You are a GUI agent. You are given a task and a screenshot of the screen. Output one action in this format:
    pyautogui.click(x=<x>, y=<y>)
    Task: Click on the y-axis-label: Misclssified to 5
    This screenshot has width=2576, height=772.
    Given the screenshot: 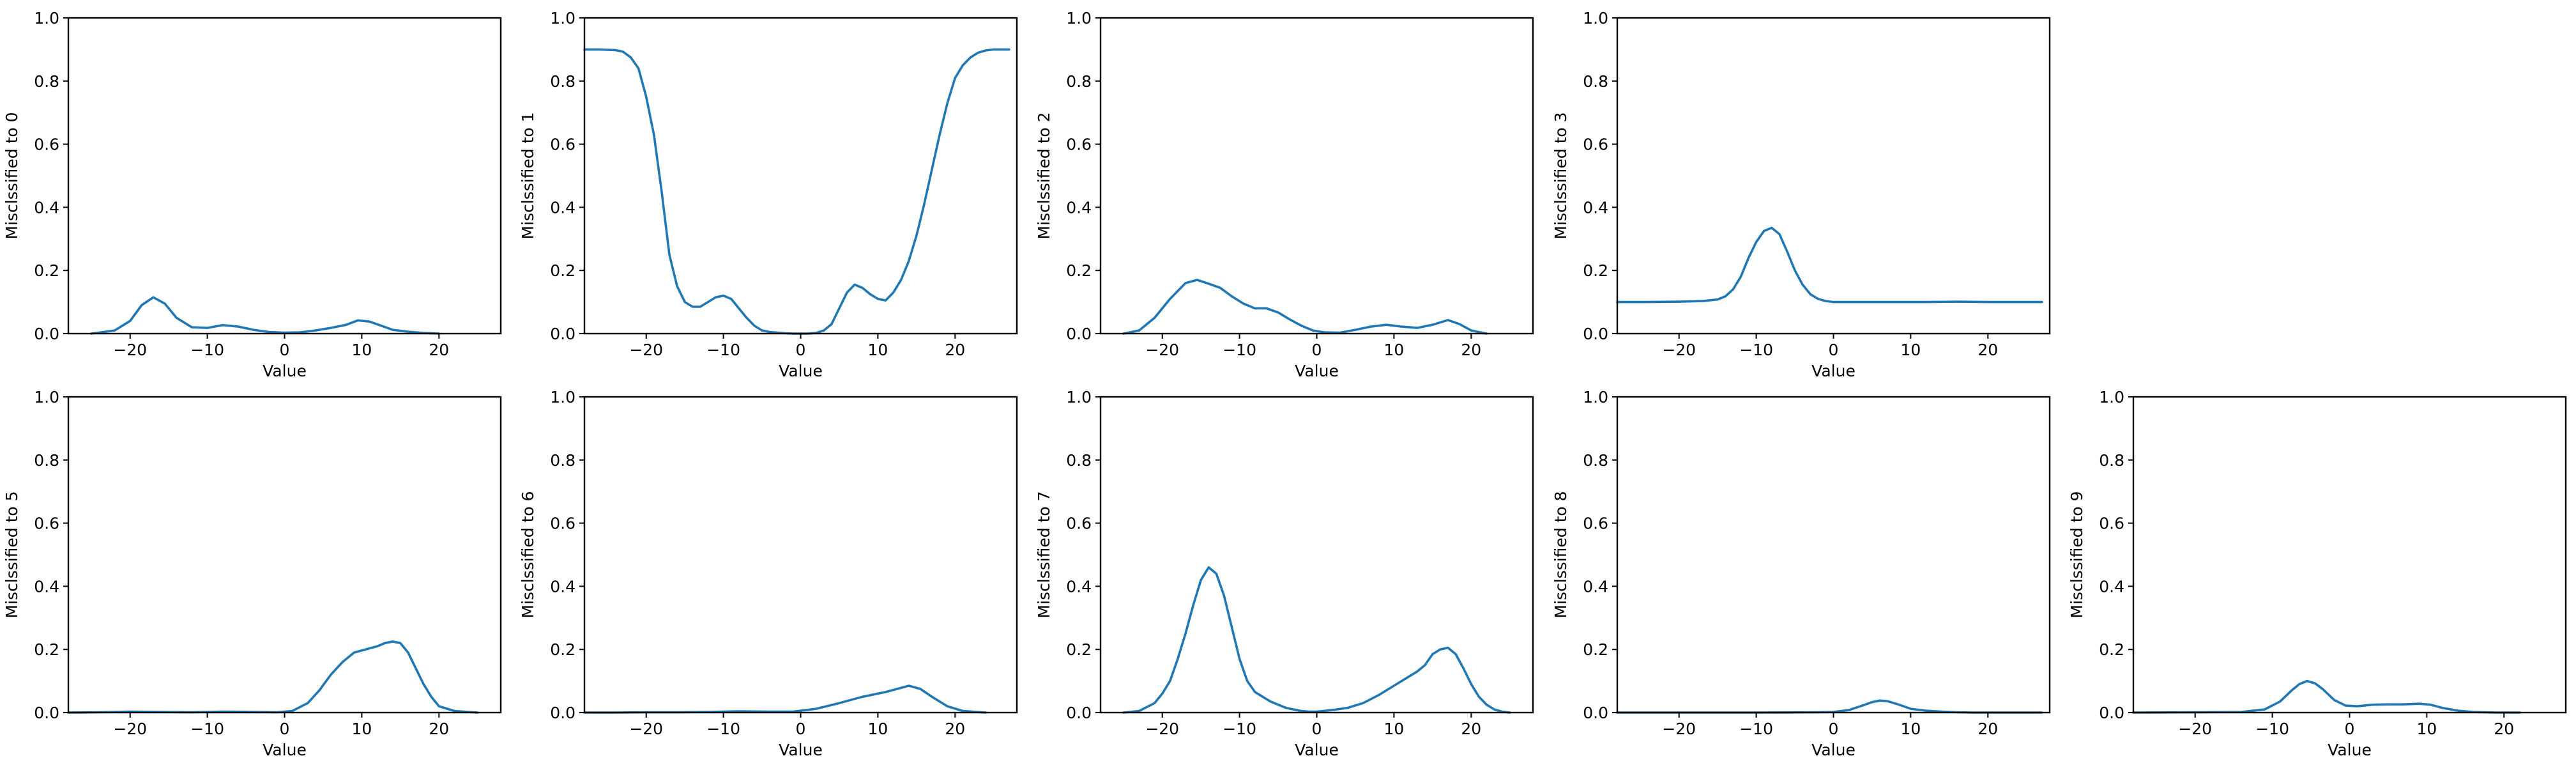 What is the action you would take?
    pyautogui.click(x=12, y=554)
    